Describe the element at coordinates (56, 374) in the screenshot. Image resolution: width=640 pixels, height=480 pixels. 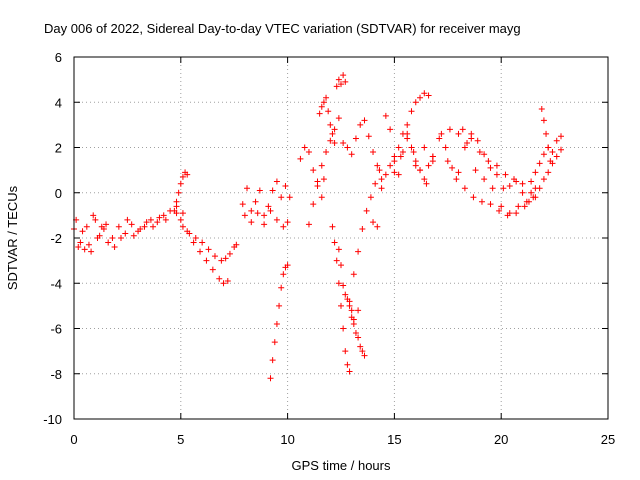
I see `y-tick-label: -8` at that location.